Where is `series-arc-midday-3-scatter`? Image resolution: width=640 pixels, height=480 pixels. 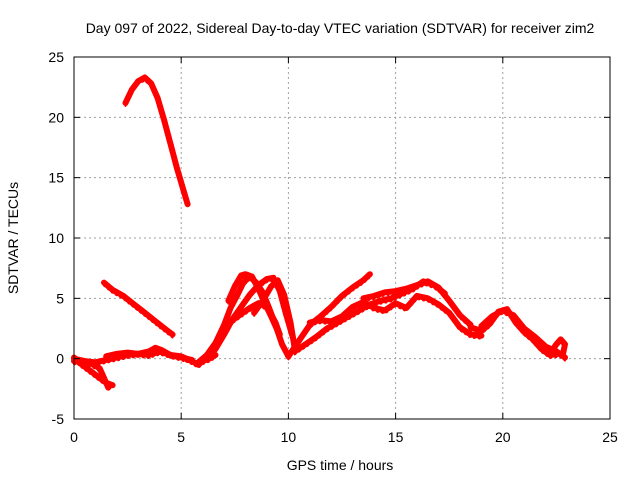 series-arc-midday-3-scatter is located at coordinates (395, 318).